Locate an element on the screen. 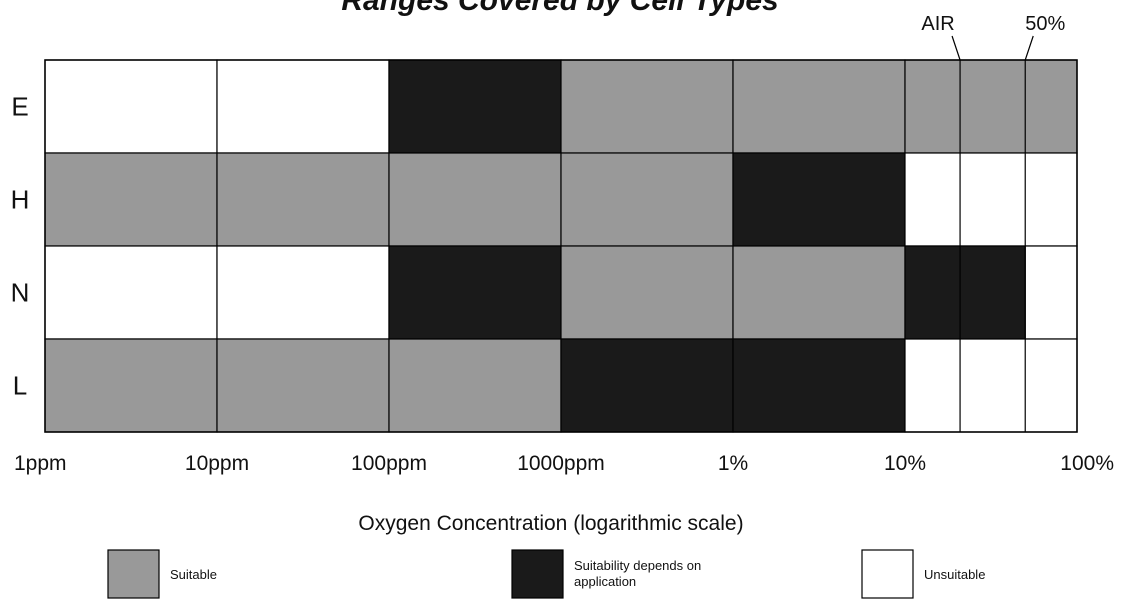  legend-label: Unsuitable is located at coordinates (954, 574).